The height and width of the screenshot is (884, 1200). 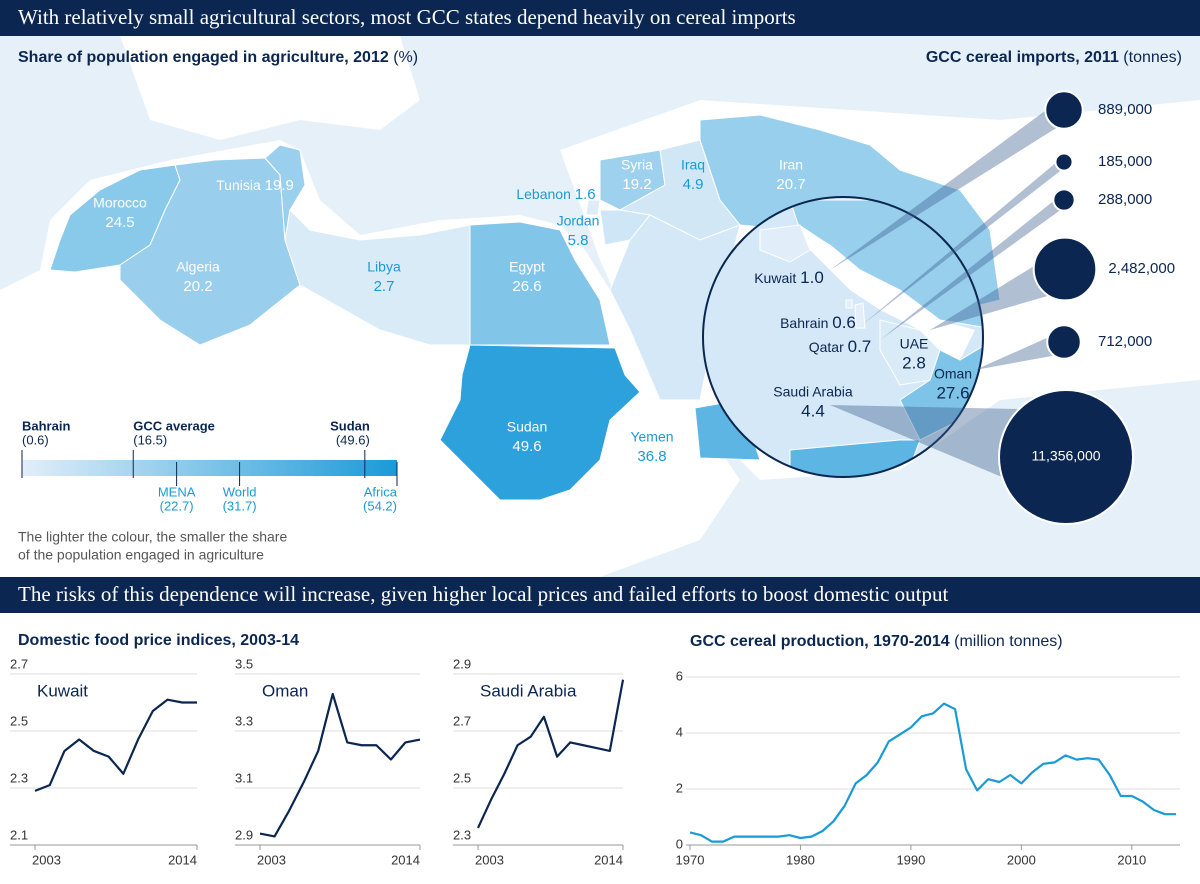 I want to click on scale-value: (49.6), so click(x=353, y=439).